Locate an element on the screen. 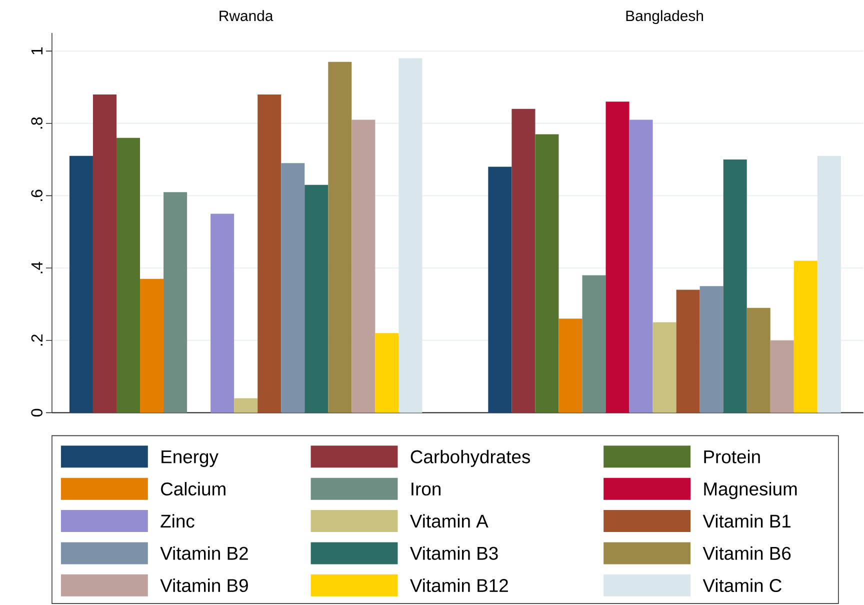 The image size is (864, 605). y-tick-label: .4 is located at coordinates (36, 268).